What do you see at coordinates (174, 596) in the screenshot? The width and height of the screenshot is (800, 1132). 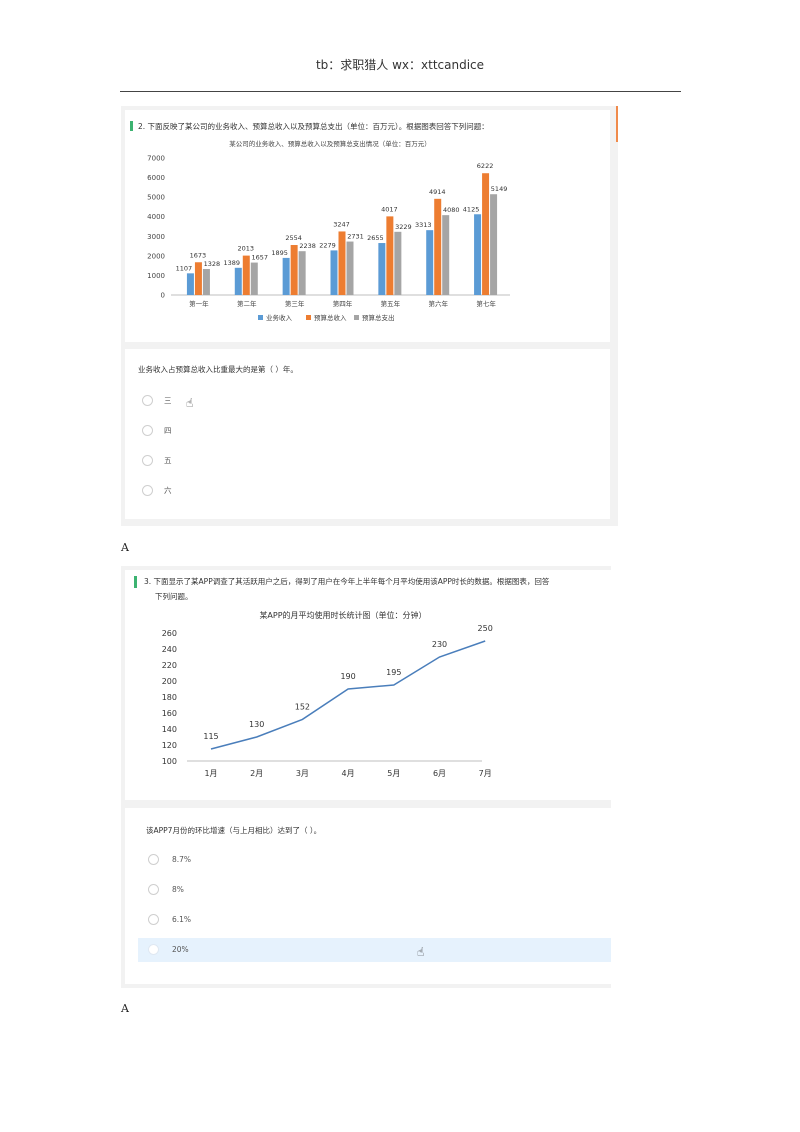 I see `q3-prompt-line2: 下列问题。` at bounding box center [174, 596].